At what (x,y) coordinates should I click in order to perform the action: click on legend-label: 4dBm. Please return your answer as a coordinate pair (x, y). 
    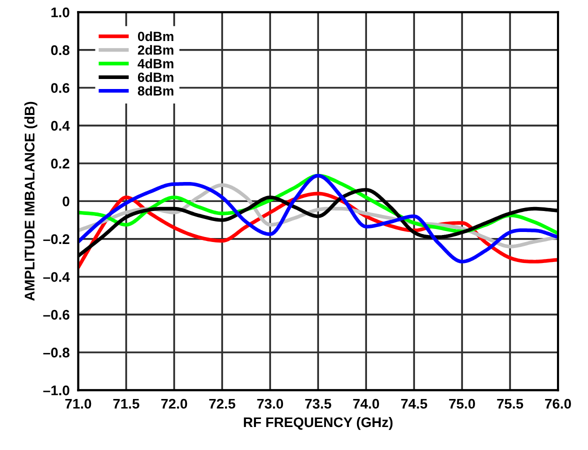
    Looking at the image, I should click on (156, 63).